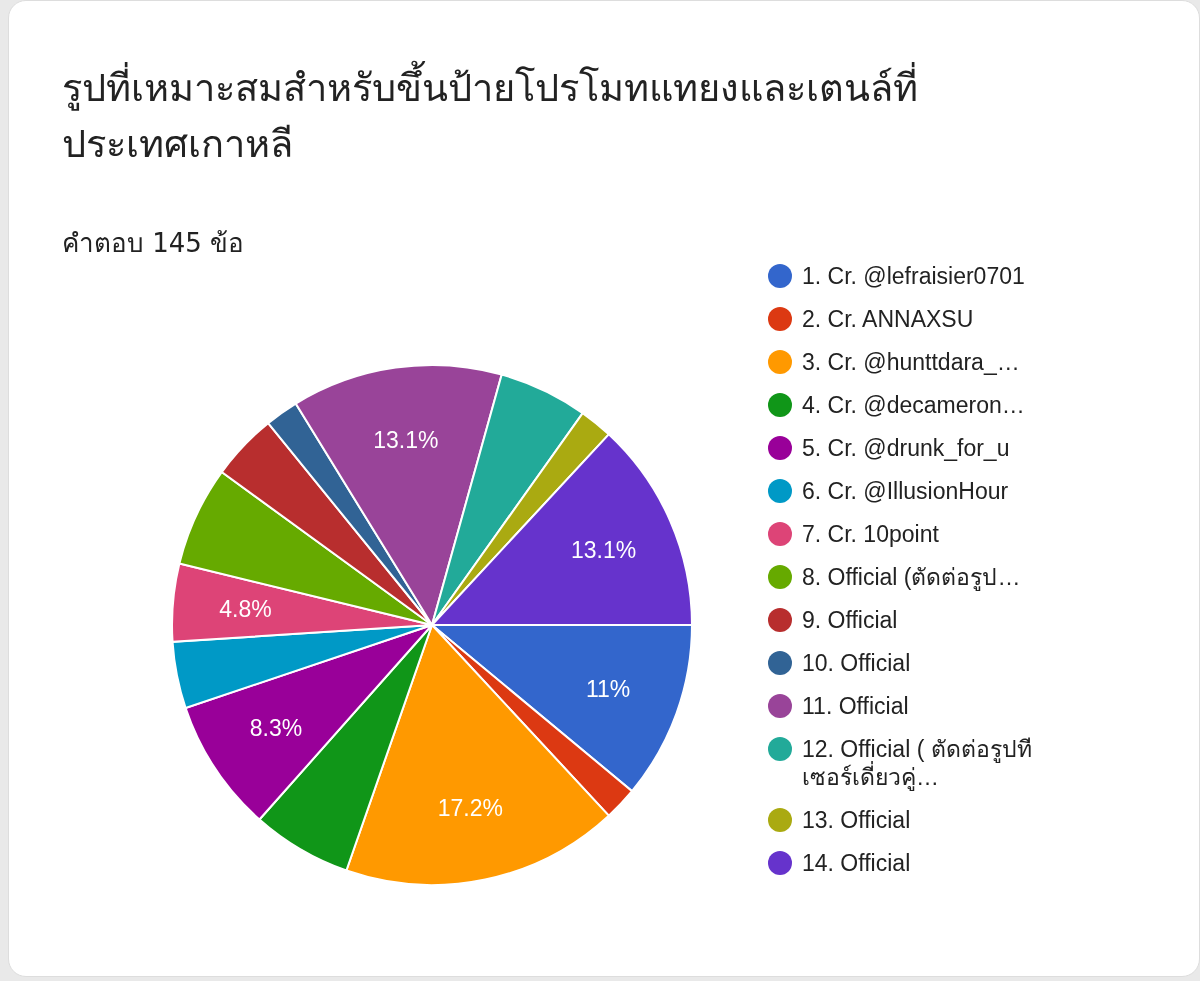  What do you see at coordinates (608, 688) in the screenshot?
I see `data-label: 11%` at bounding box center [608, 688].